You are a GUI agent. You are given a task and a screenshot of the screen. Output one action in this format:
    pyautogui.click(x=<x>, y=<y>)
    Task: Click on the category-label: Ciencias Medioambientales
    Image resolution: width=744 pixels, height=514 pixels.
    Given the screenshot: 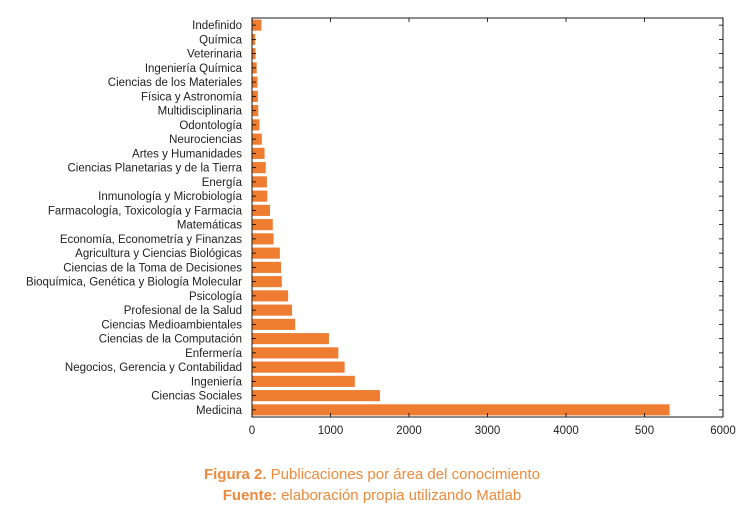 What is the action you would take?
    pyautogui.click(x=171, y=325)
    